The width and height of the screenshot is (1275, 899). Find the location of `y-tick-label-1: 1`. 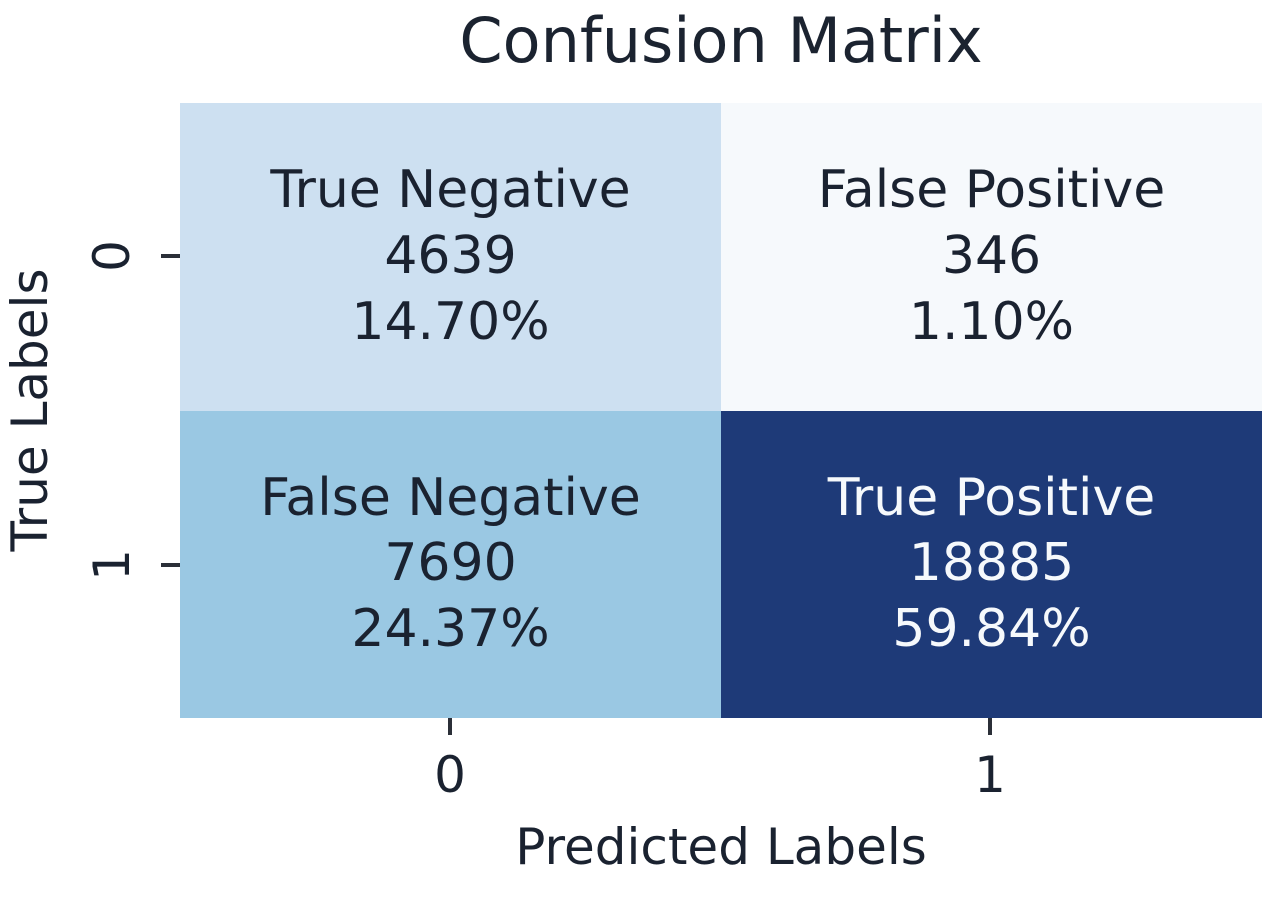

y-tick-label-1: 1 is located at coordinates (112, 565).